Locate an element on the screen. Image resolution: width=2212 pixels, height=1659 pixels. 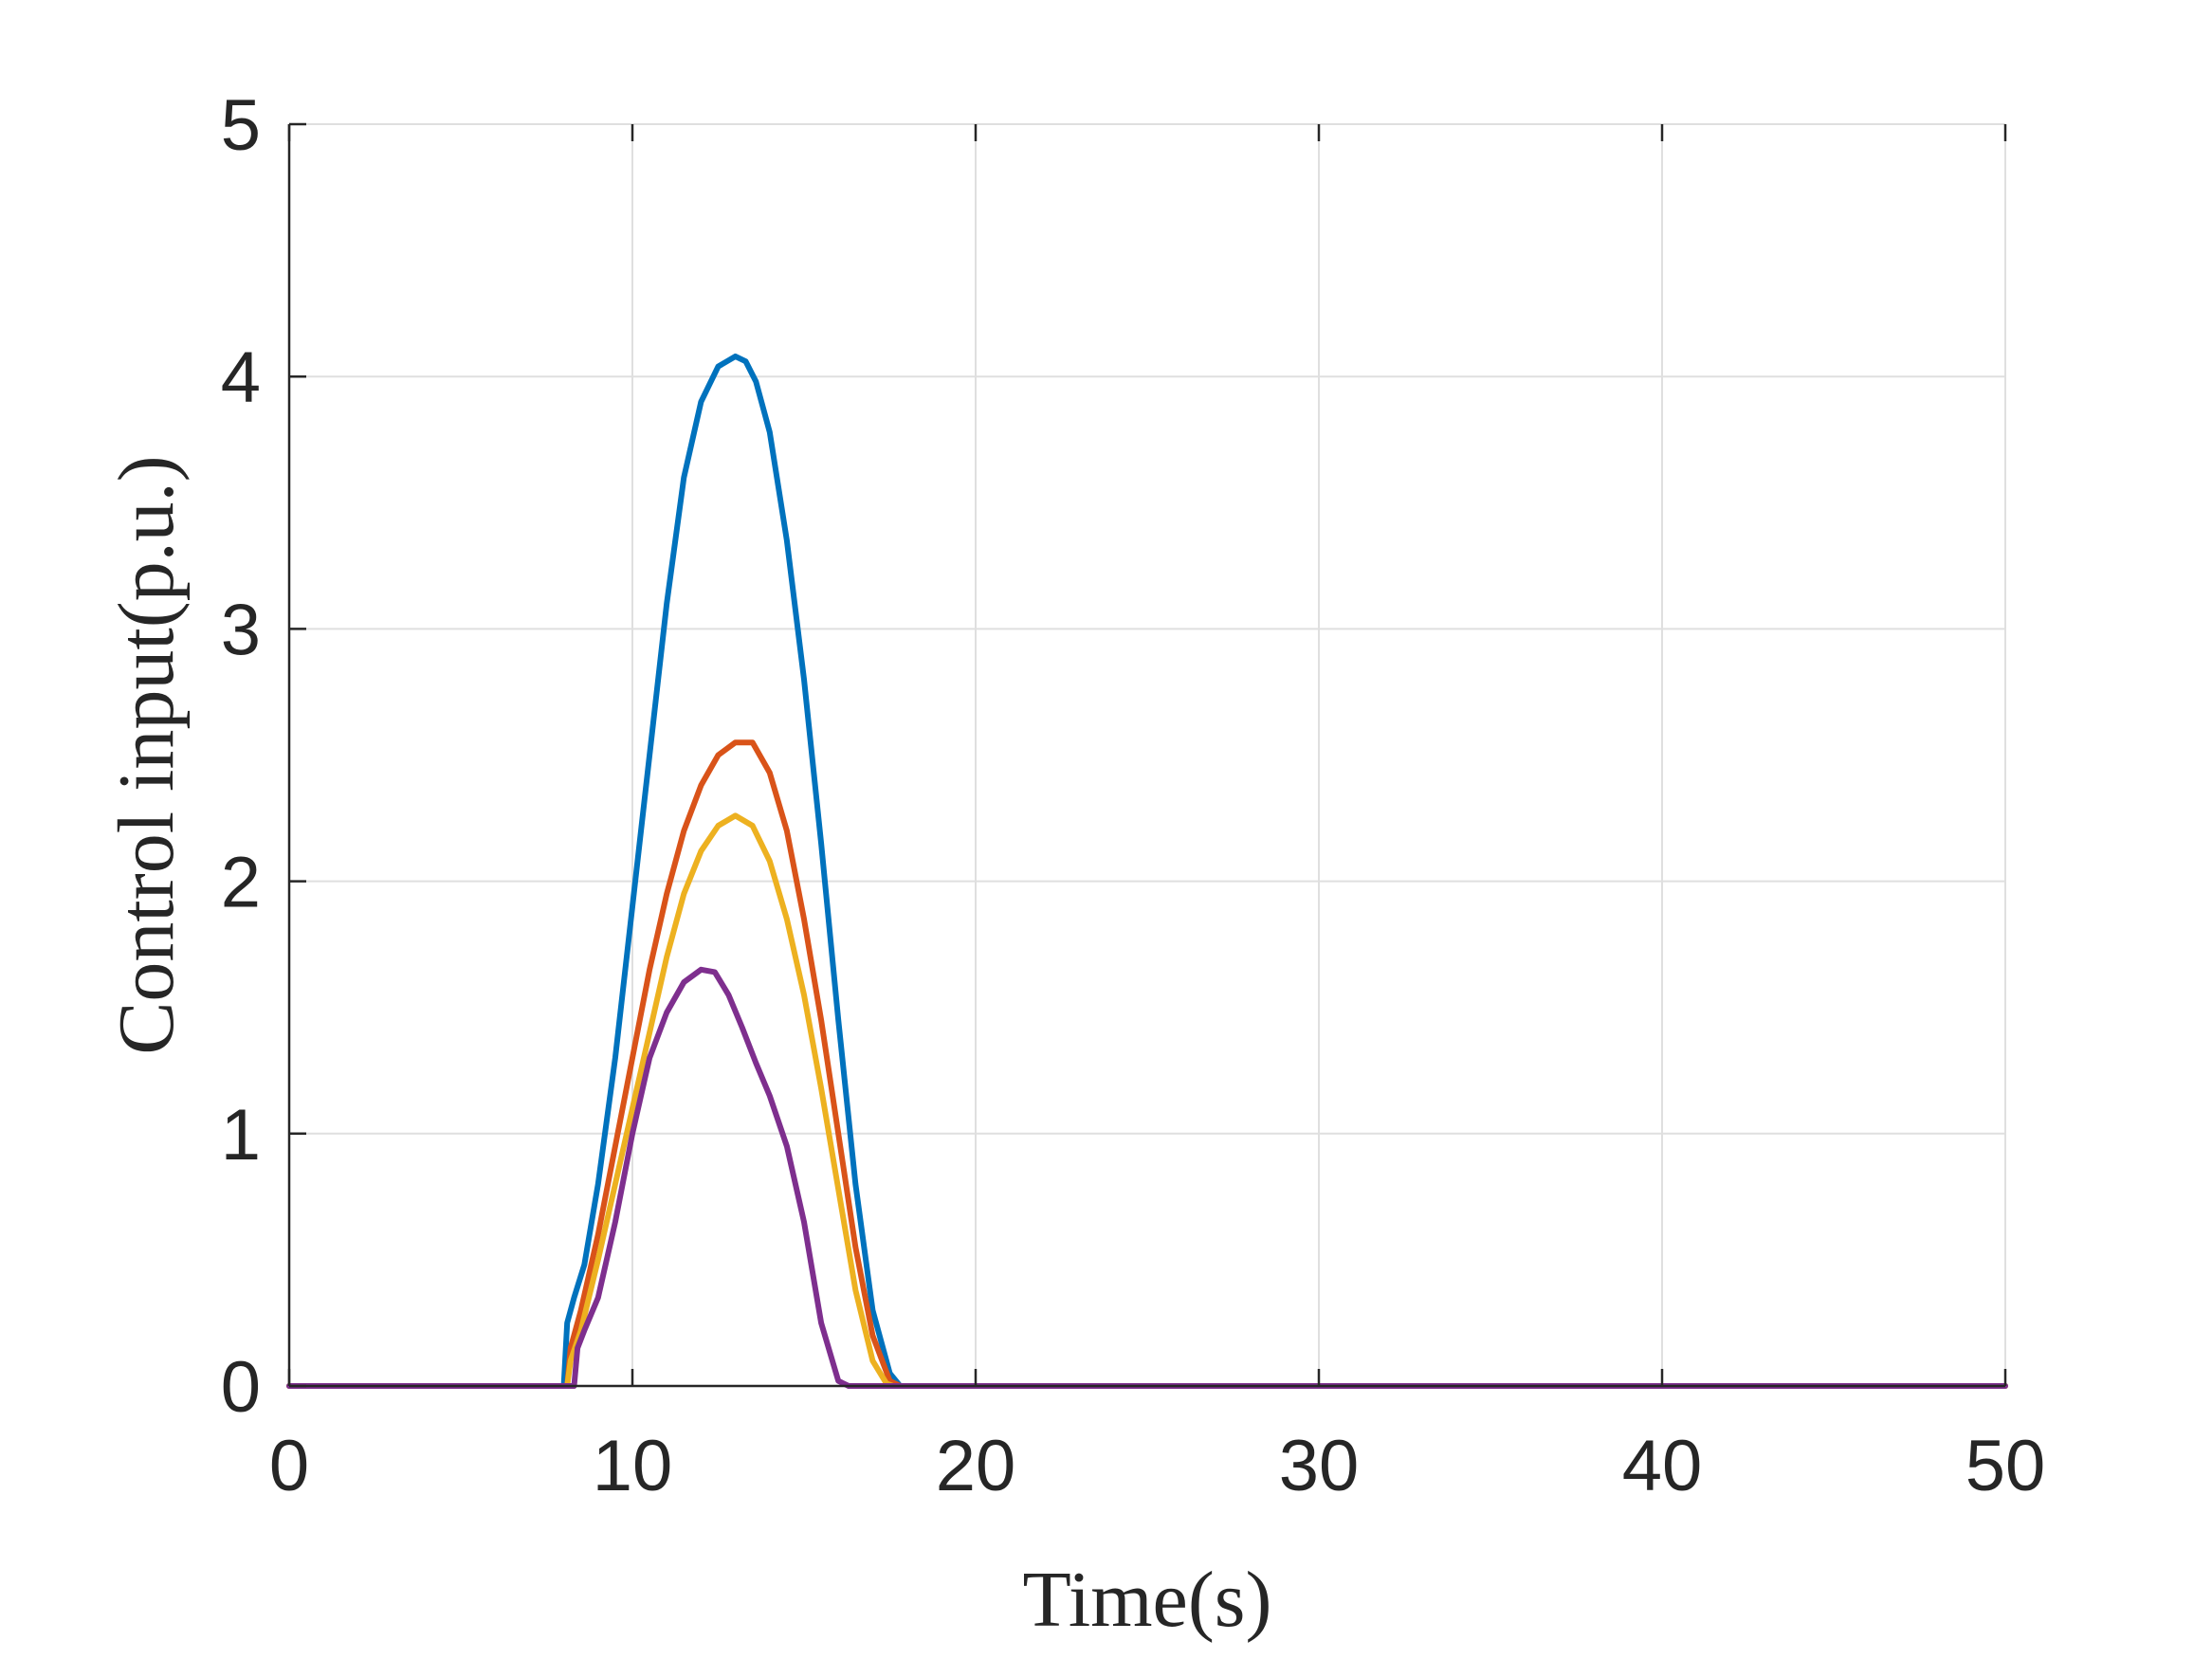
x-tick-label: 50 is located at coordinates (2005, 1466).